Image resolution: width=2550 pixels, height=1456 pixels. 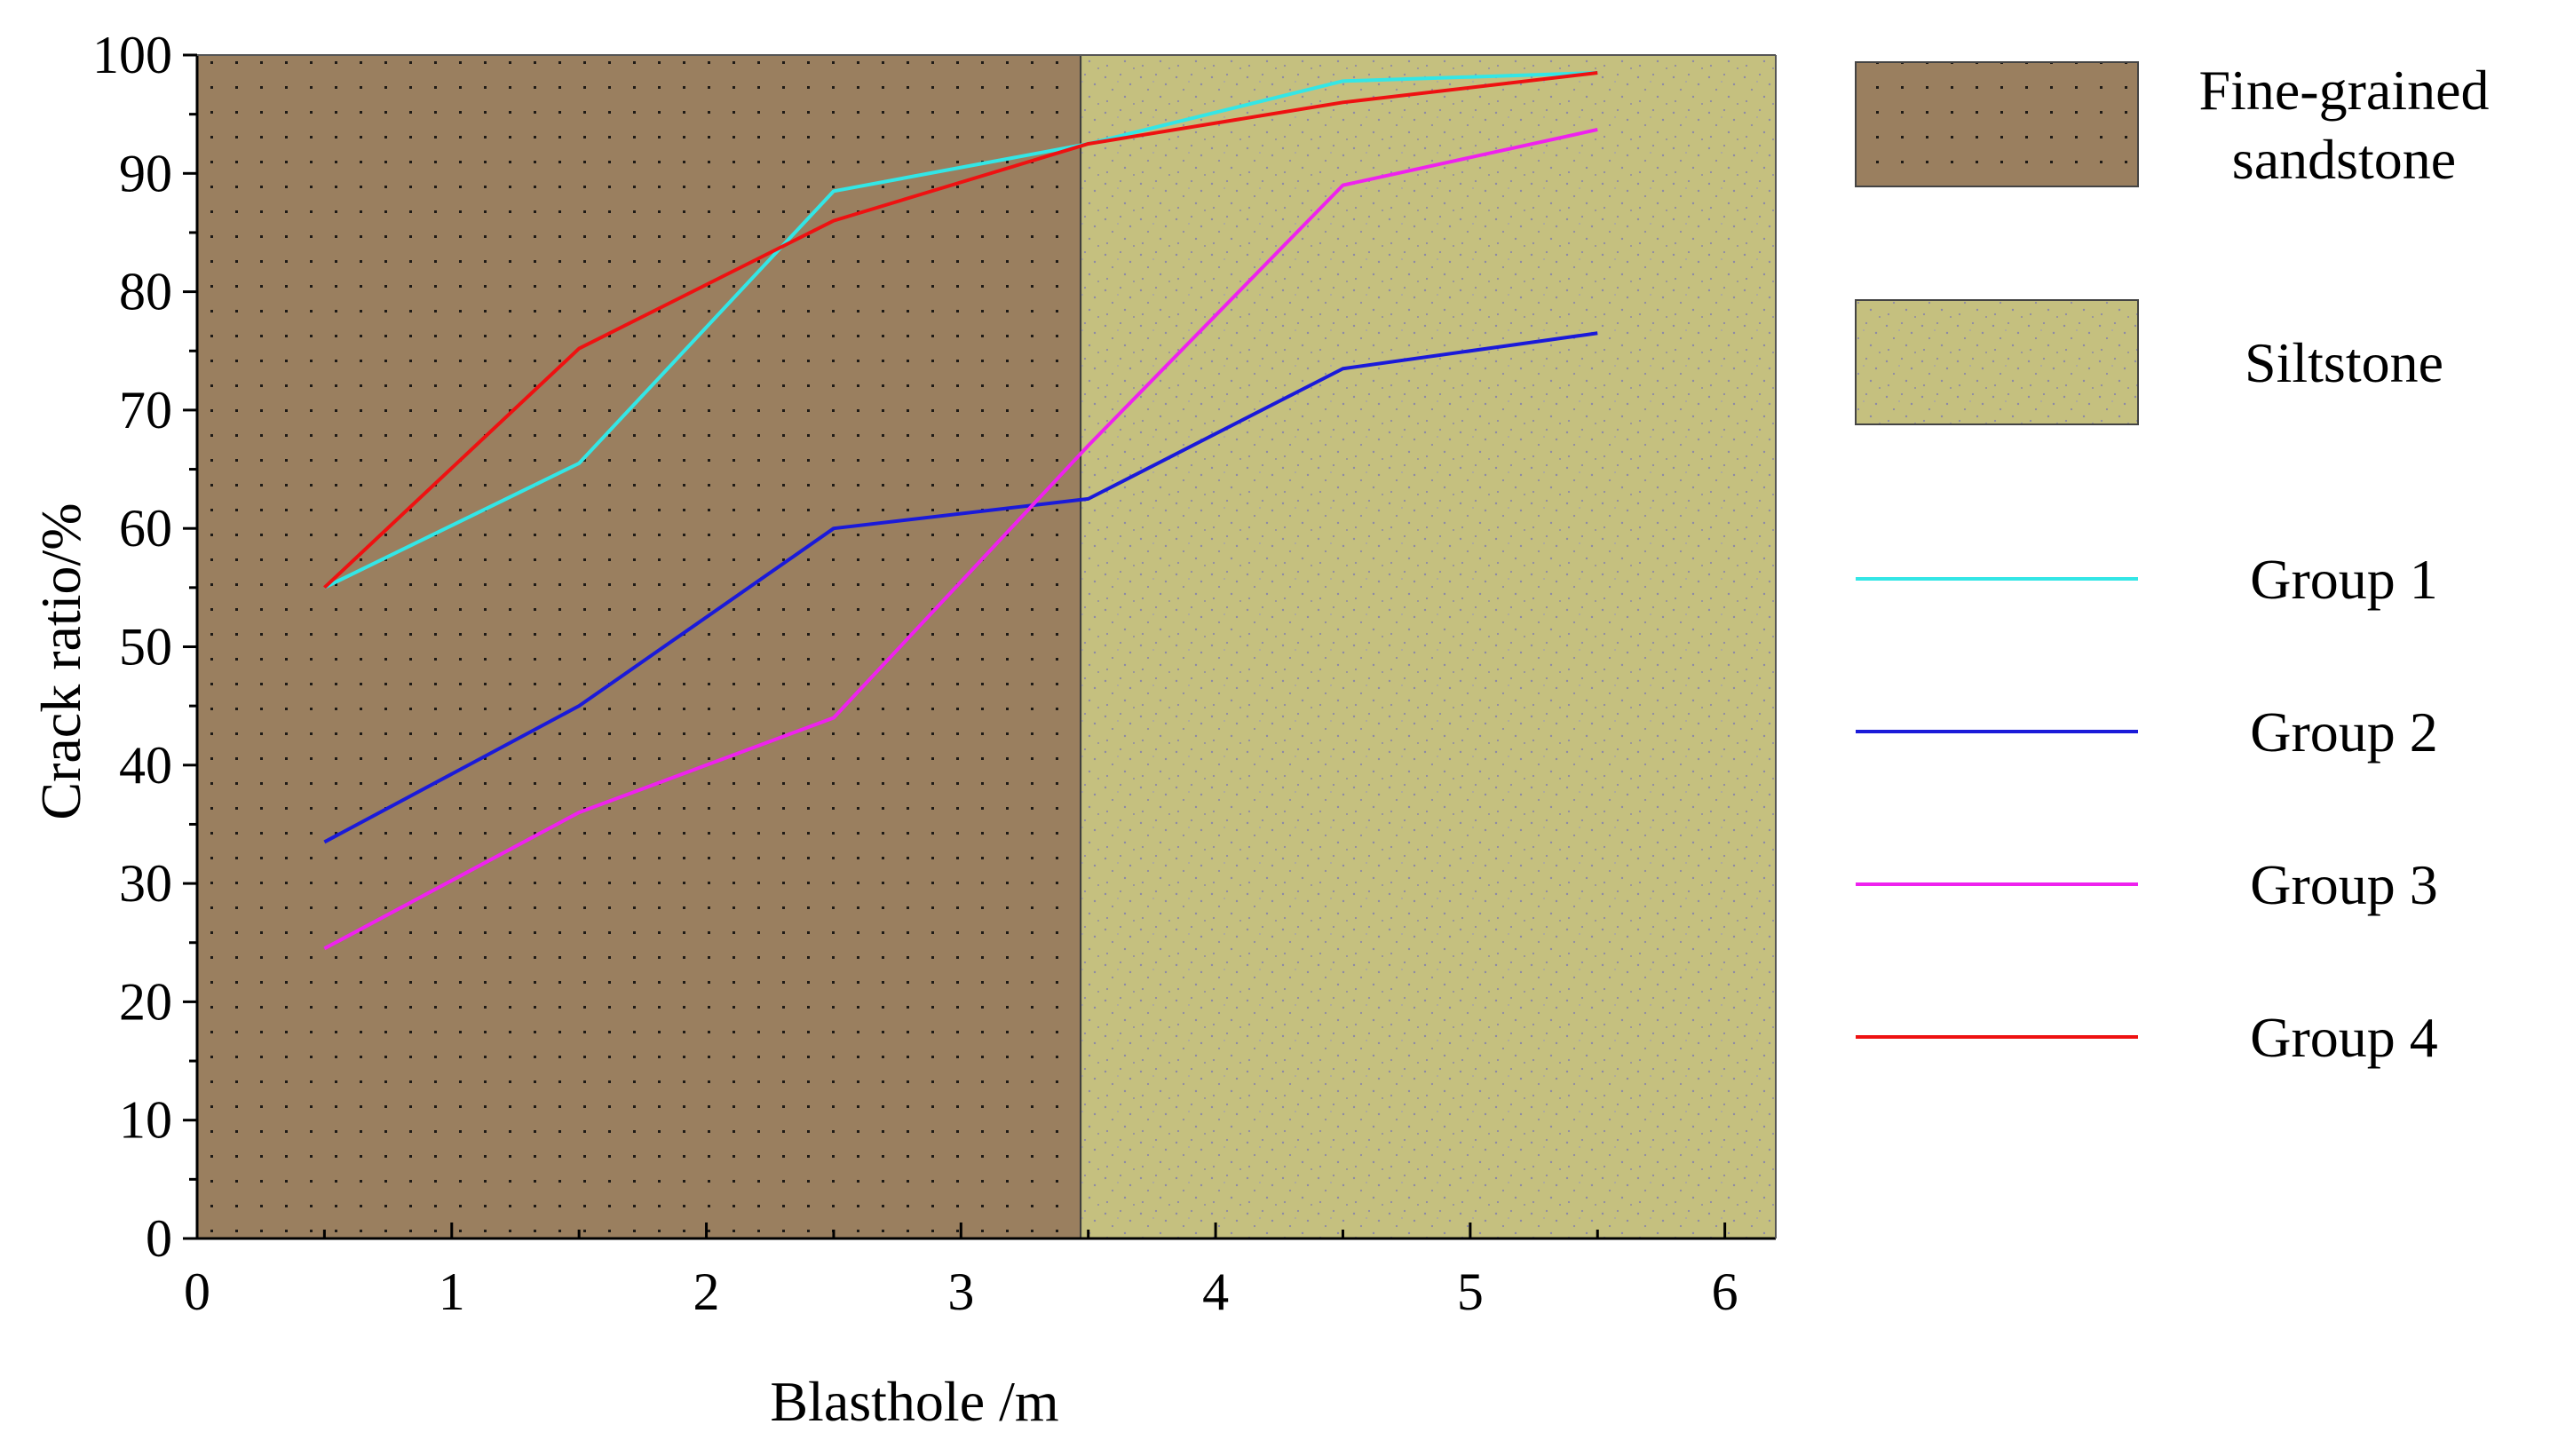 I want to click on x-tick-labels: 0 1 2 3 4 5 6, so click(x=961, y=1291).